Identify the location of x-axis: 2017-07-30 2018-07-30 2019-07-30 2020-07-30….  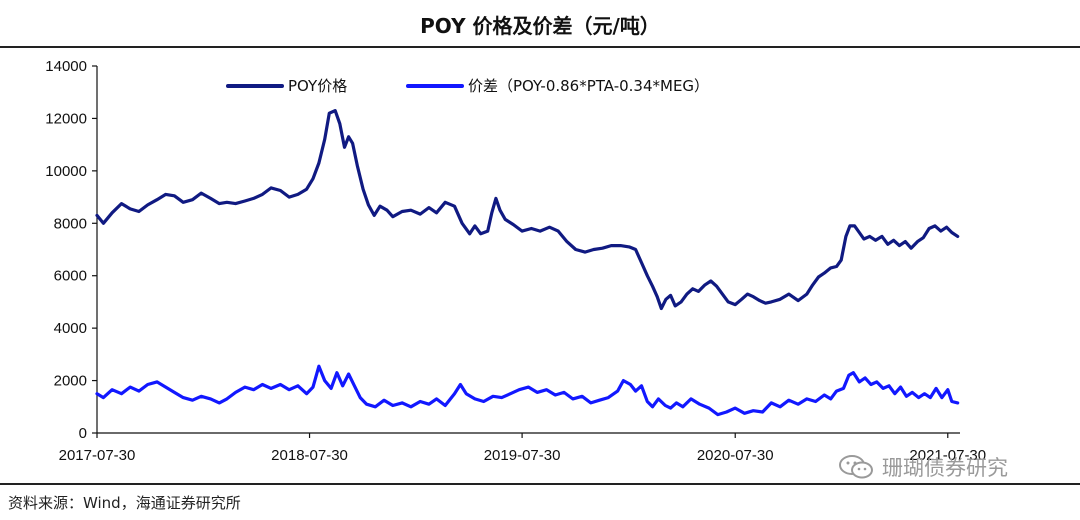
(522, 448).